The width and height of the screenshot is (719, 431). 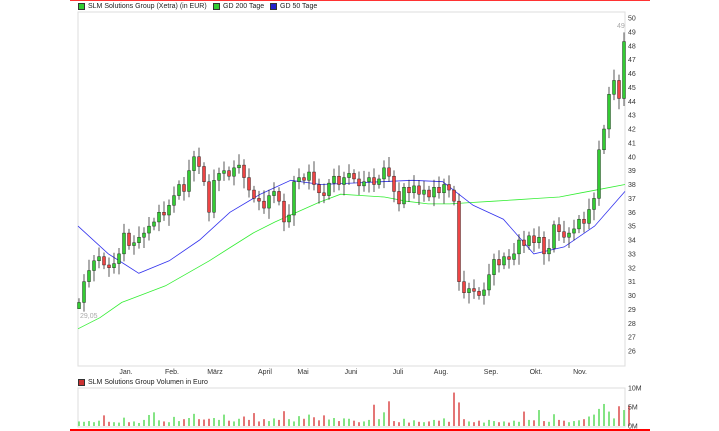 What do you see at coordinates (244, 6) in the screenshot?
I see `legend-gd200-label: GD 200 Tage` at bounding box center [244, 6].